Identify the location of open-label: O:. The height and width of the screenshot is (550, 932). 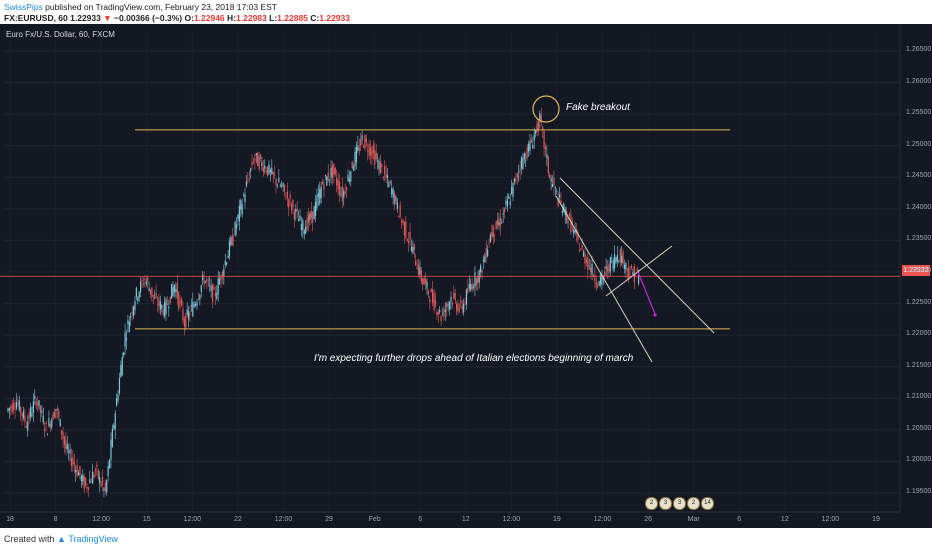
(189, 18).